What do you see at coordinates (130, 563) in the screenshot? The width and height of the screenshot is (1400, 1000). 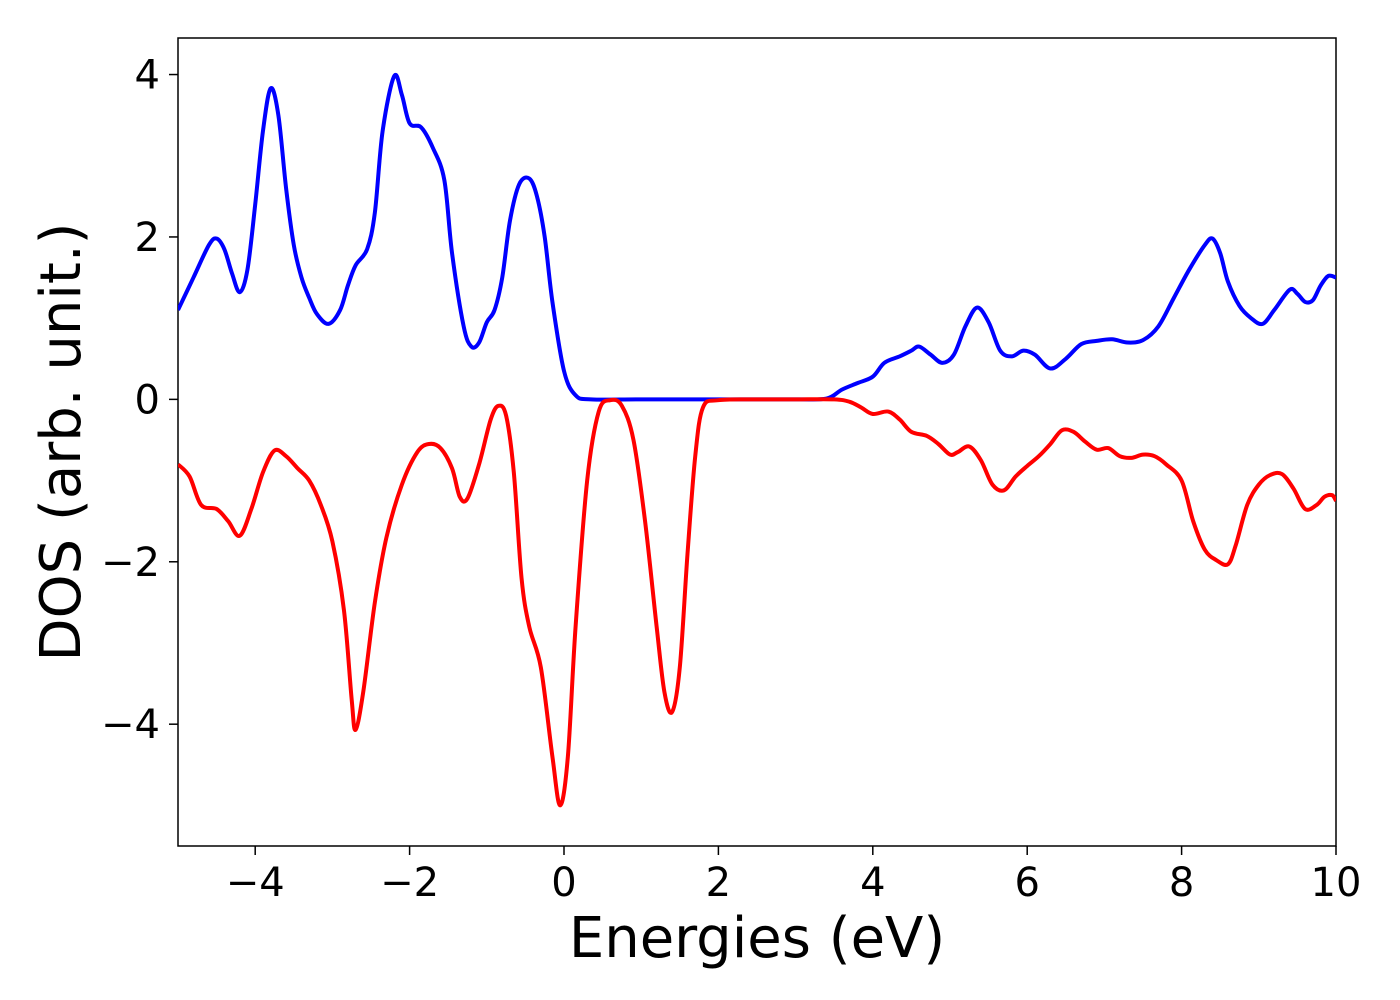 I see `y-tick-label: −2` at bounding box center [130, 563].